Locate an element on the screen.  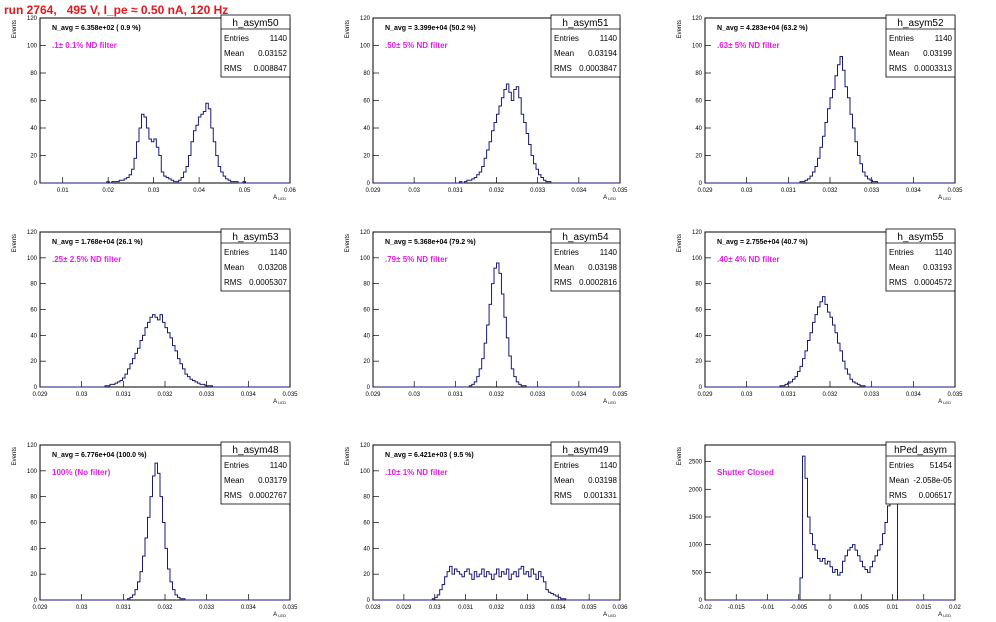
n-avg-label: N_avg = 4.283e+04 (63.2 %) is located at coordinates (762, 28).